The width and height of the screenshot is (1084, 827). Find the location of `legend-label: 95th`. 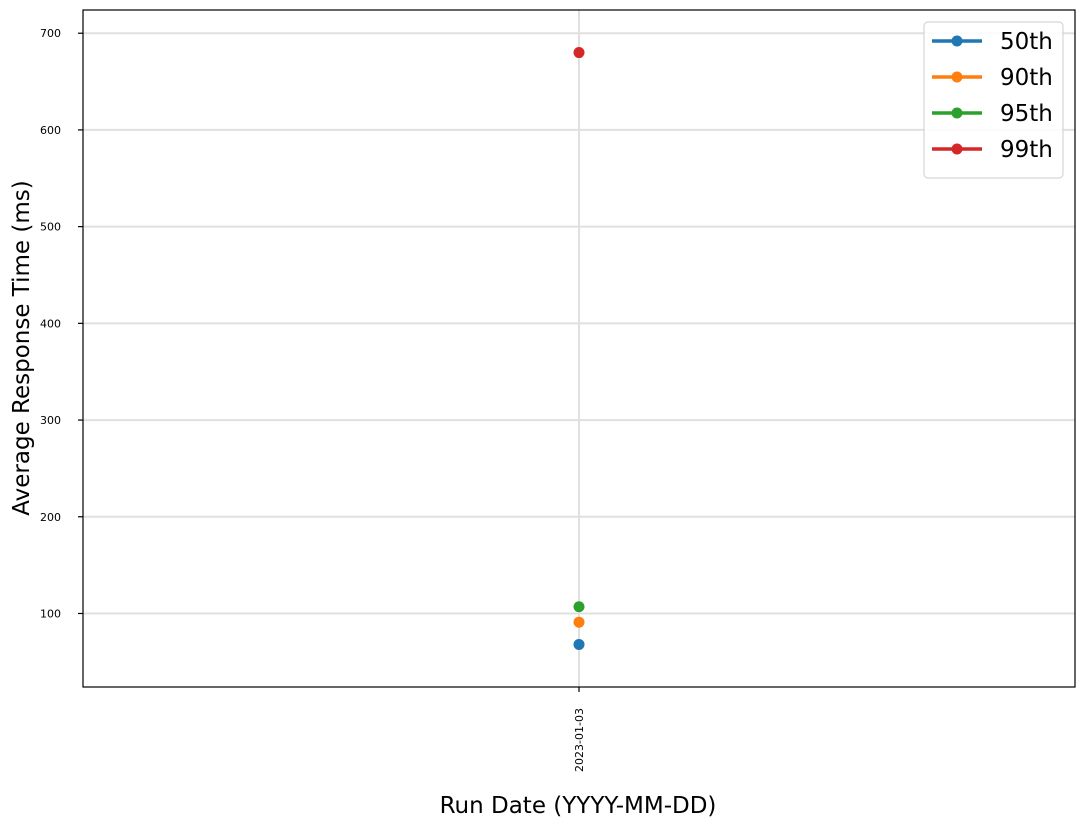

legend-label: 95th is located at coordinates (1026, 114).